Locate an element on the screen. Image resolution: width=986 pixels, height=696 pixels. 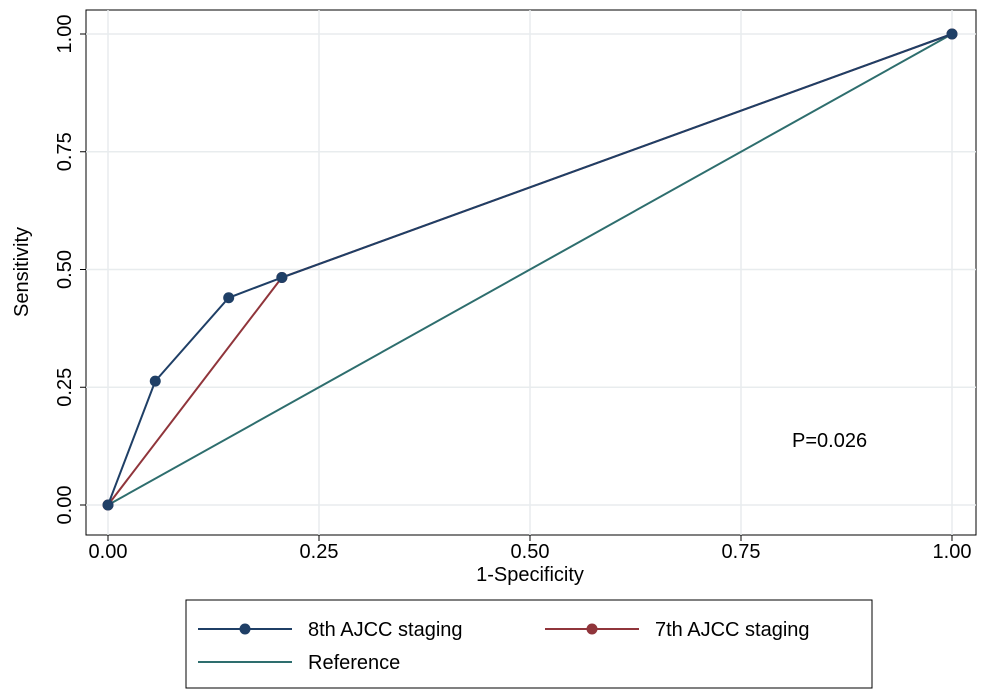
legend-label: Reference is located at coordinates (354, 663).